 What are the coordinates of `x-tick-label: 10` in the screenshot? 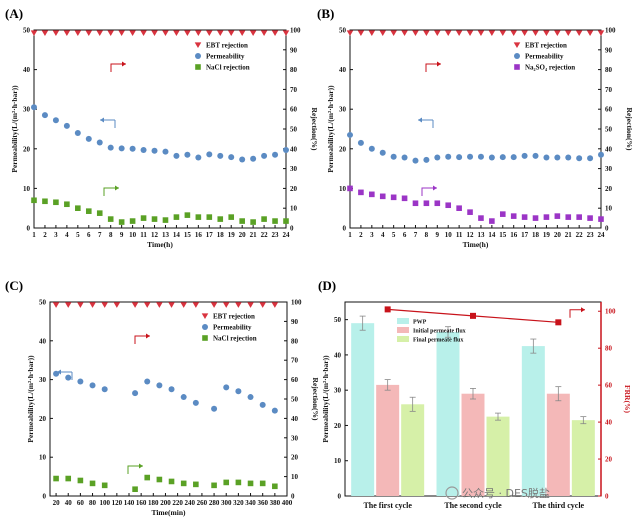 It's located at (133, 235).